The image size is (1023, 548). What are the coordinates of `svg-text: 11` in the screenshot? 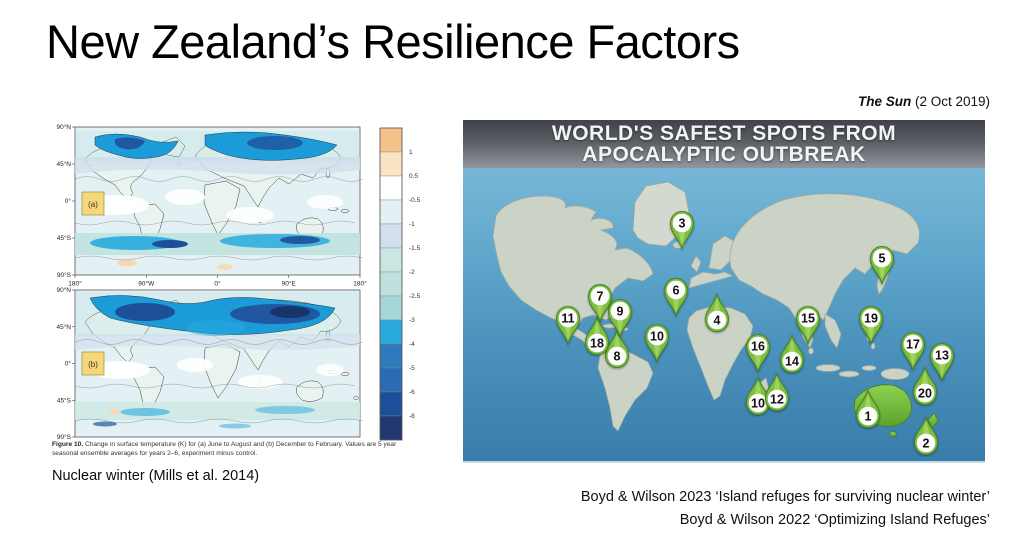 It's located at (567, 318).